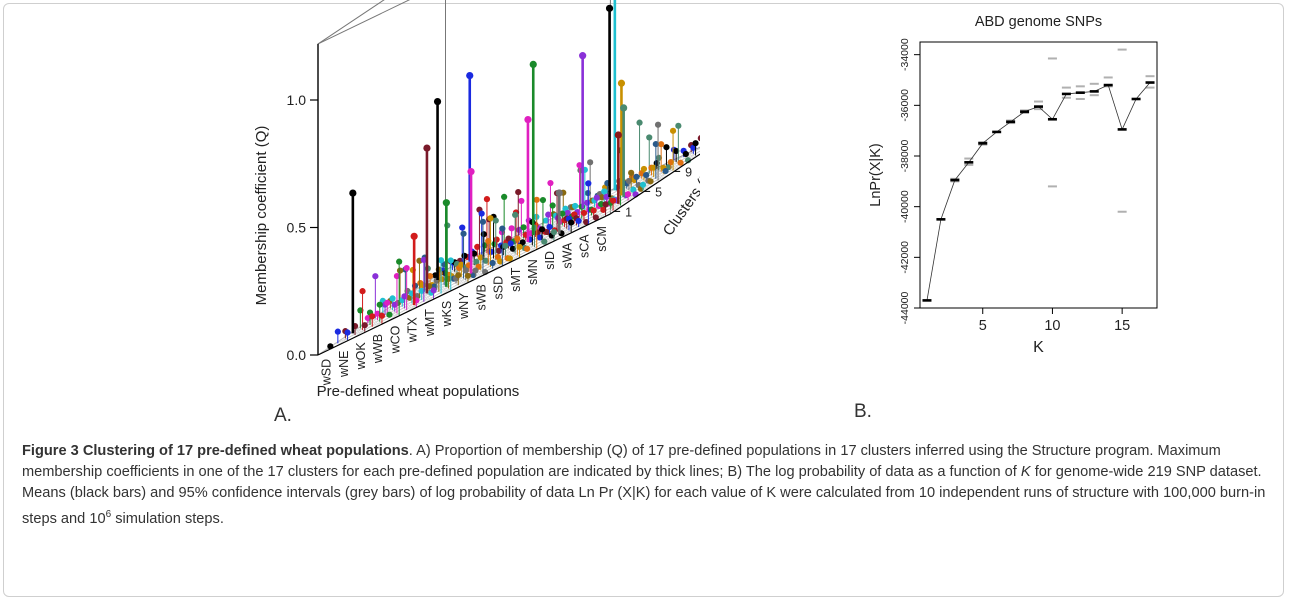 The image size is (1290, 602). I want to click on x-tick-label: sMN, so click(533, 272).